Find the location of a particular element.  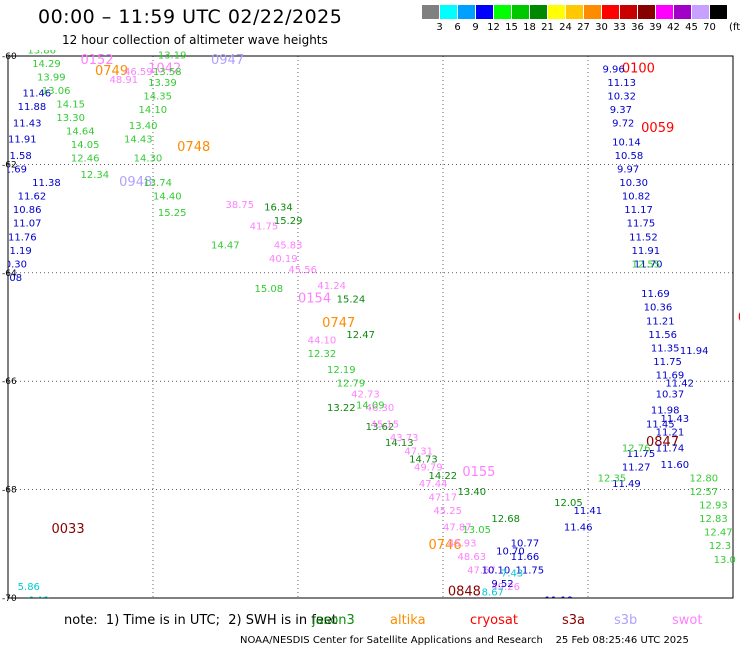

data-point-label: 12.46 is located at coordinates (85, 159).